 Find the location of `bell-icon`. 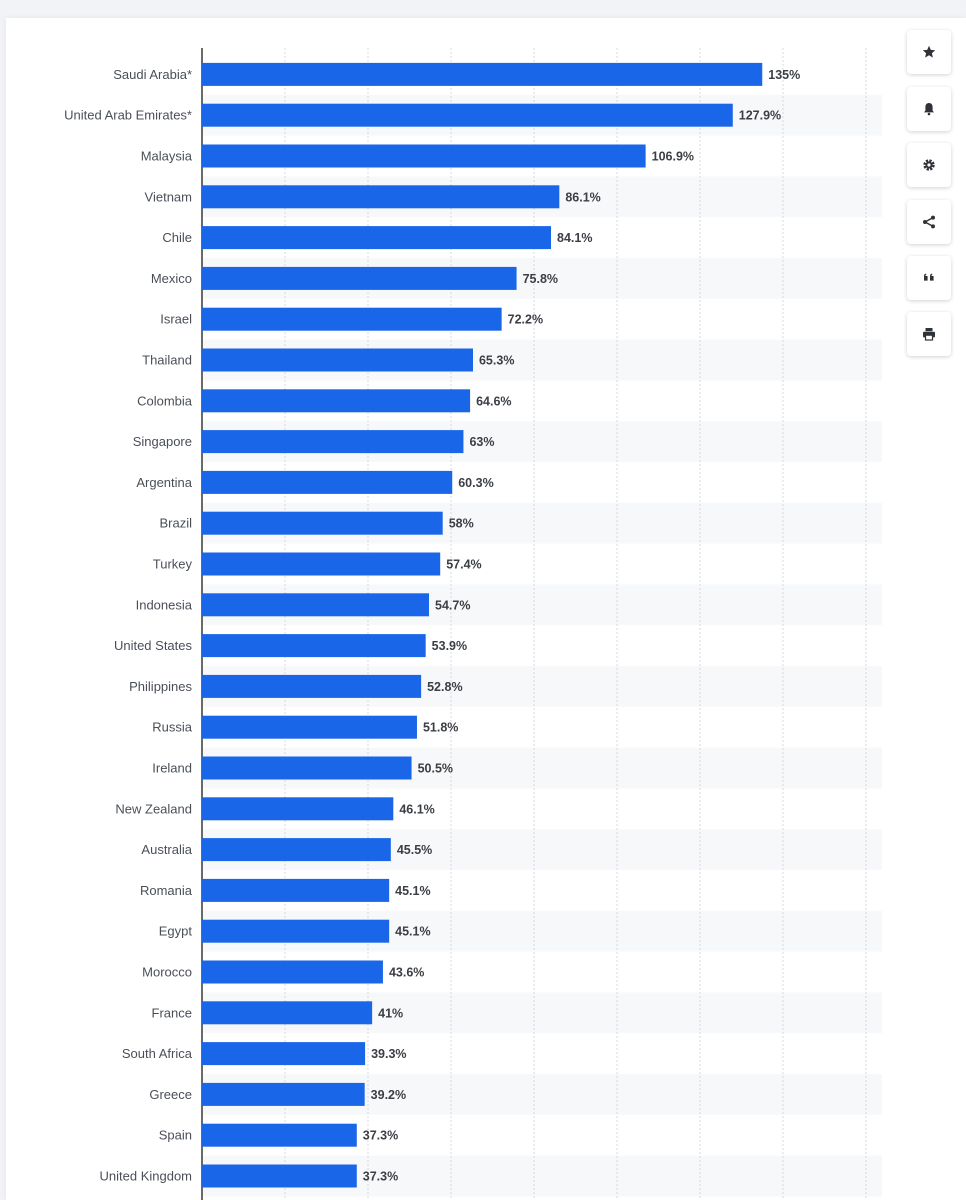

bell-icon is located at coordinates (929, 109).